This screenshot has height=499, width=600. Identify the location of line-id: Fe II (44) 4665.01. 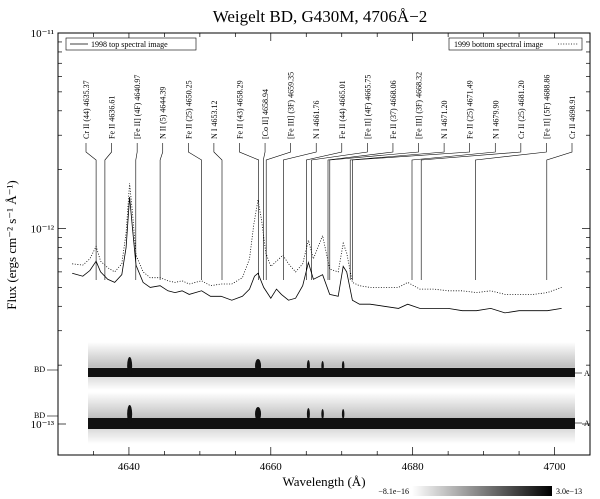
(326, 180).